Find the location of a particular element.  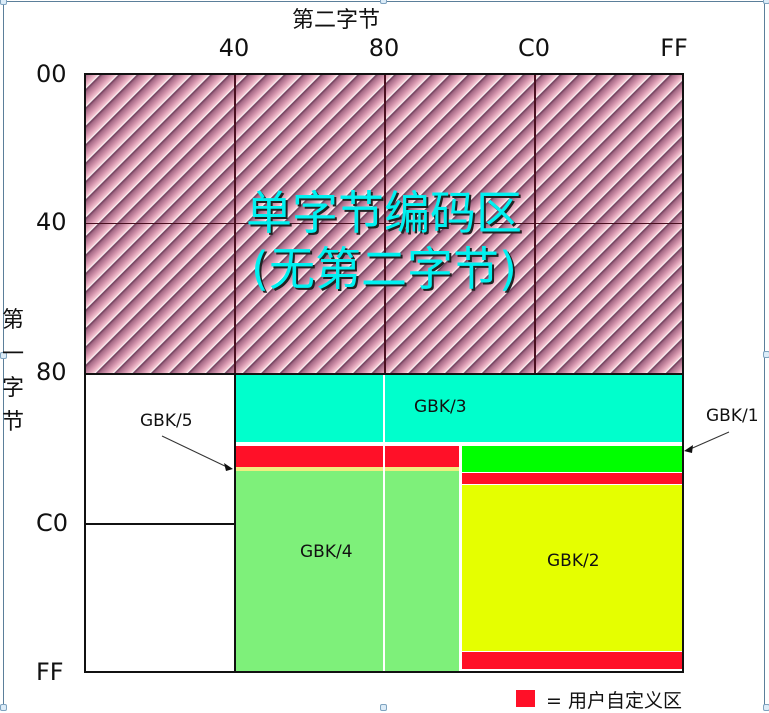

gbk1-arrowhead-icon is located at coordinates (688, 449).